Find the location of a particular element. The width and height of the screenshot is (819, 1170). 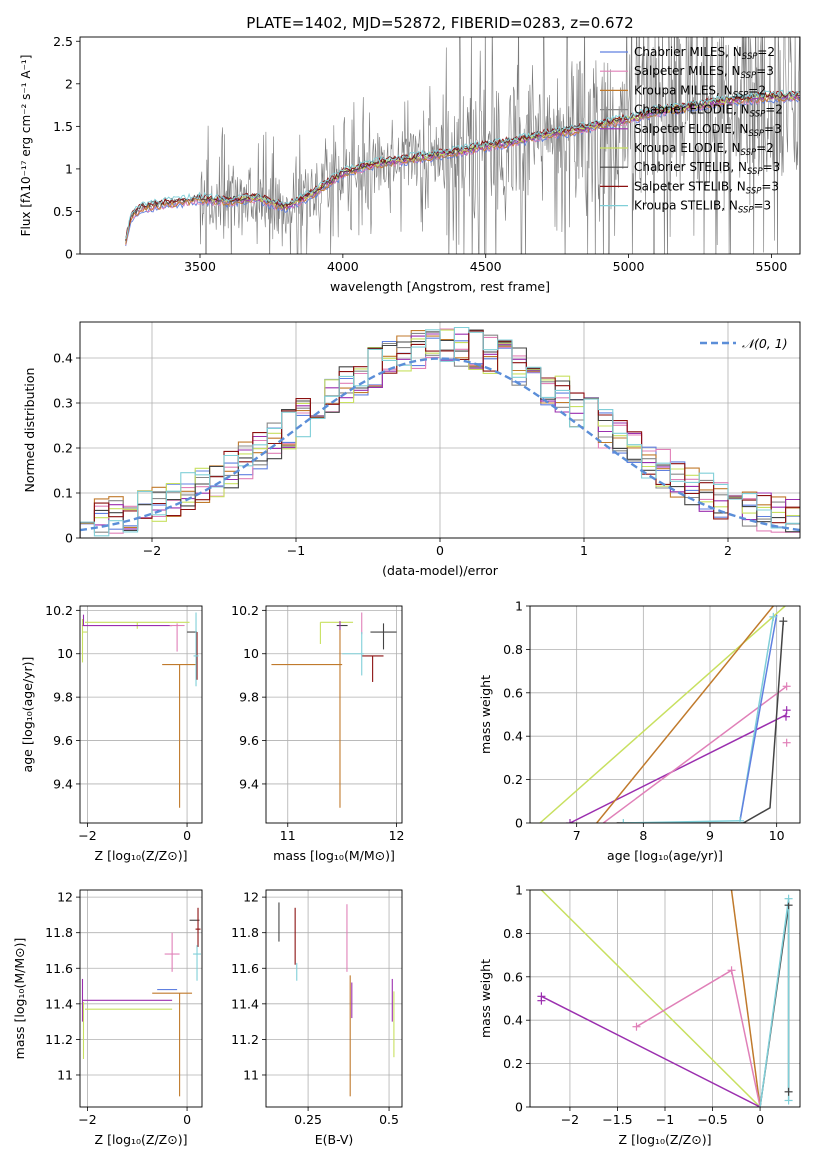

x-tick-label: 5000 is located at coordinates (629, 266).